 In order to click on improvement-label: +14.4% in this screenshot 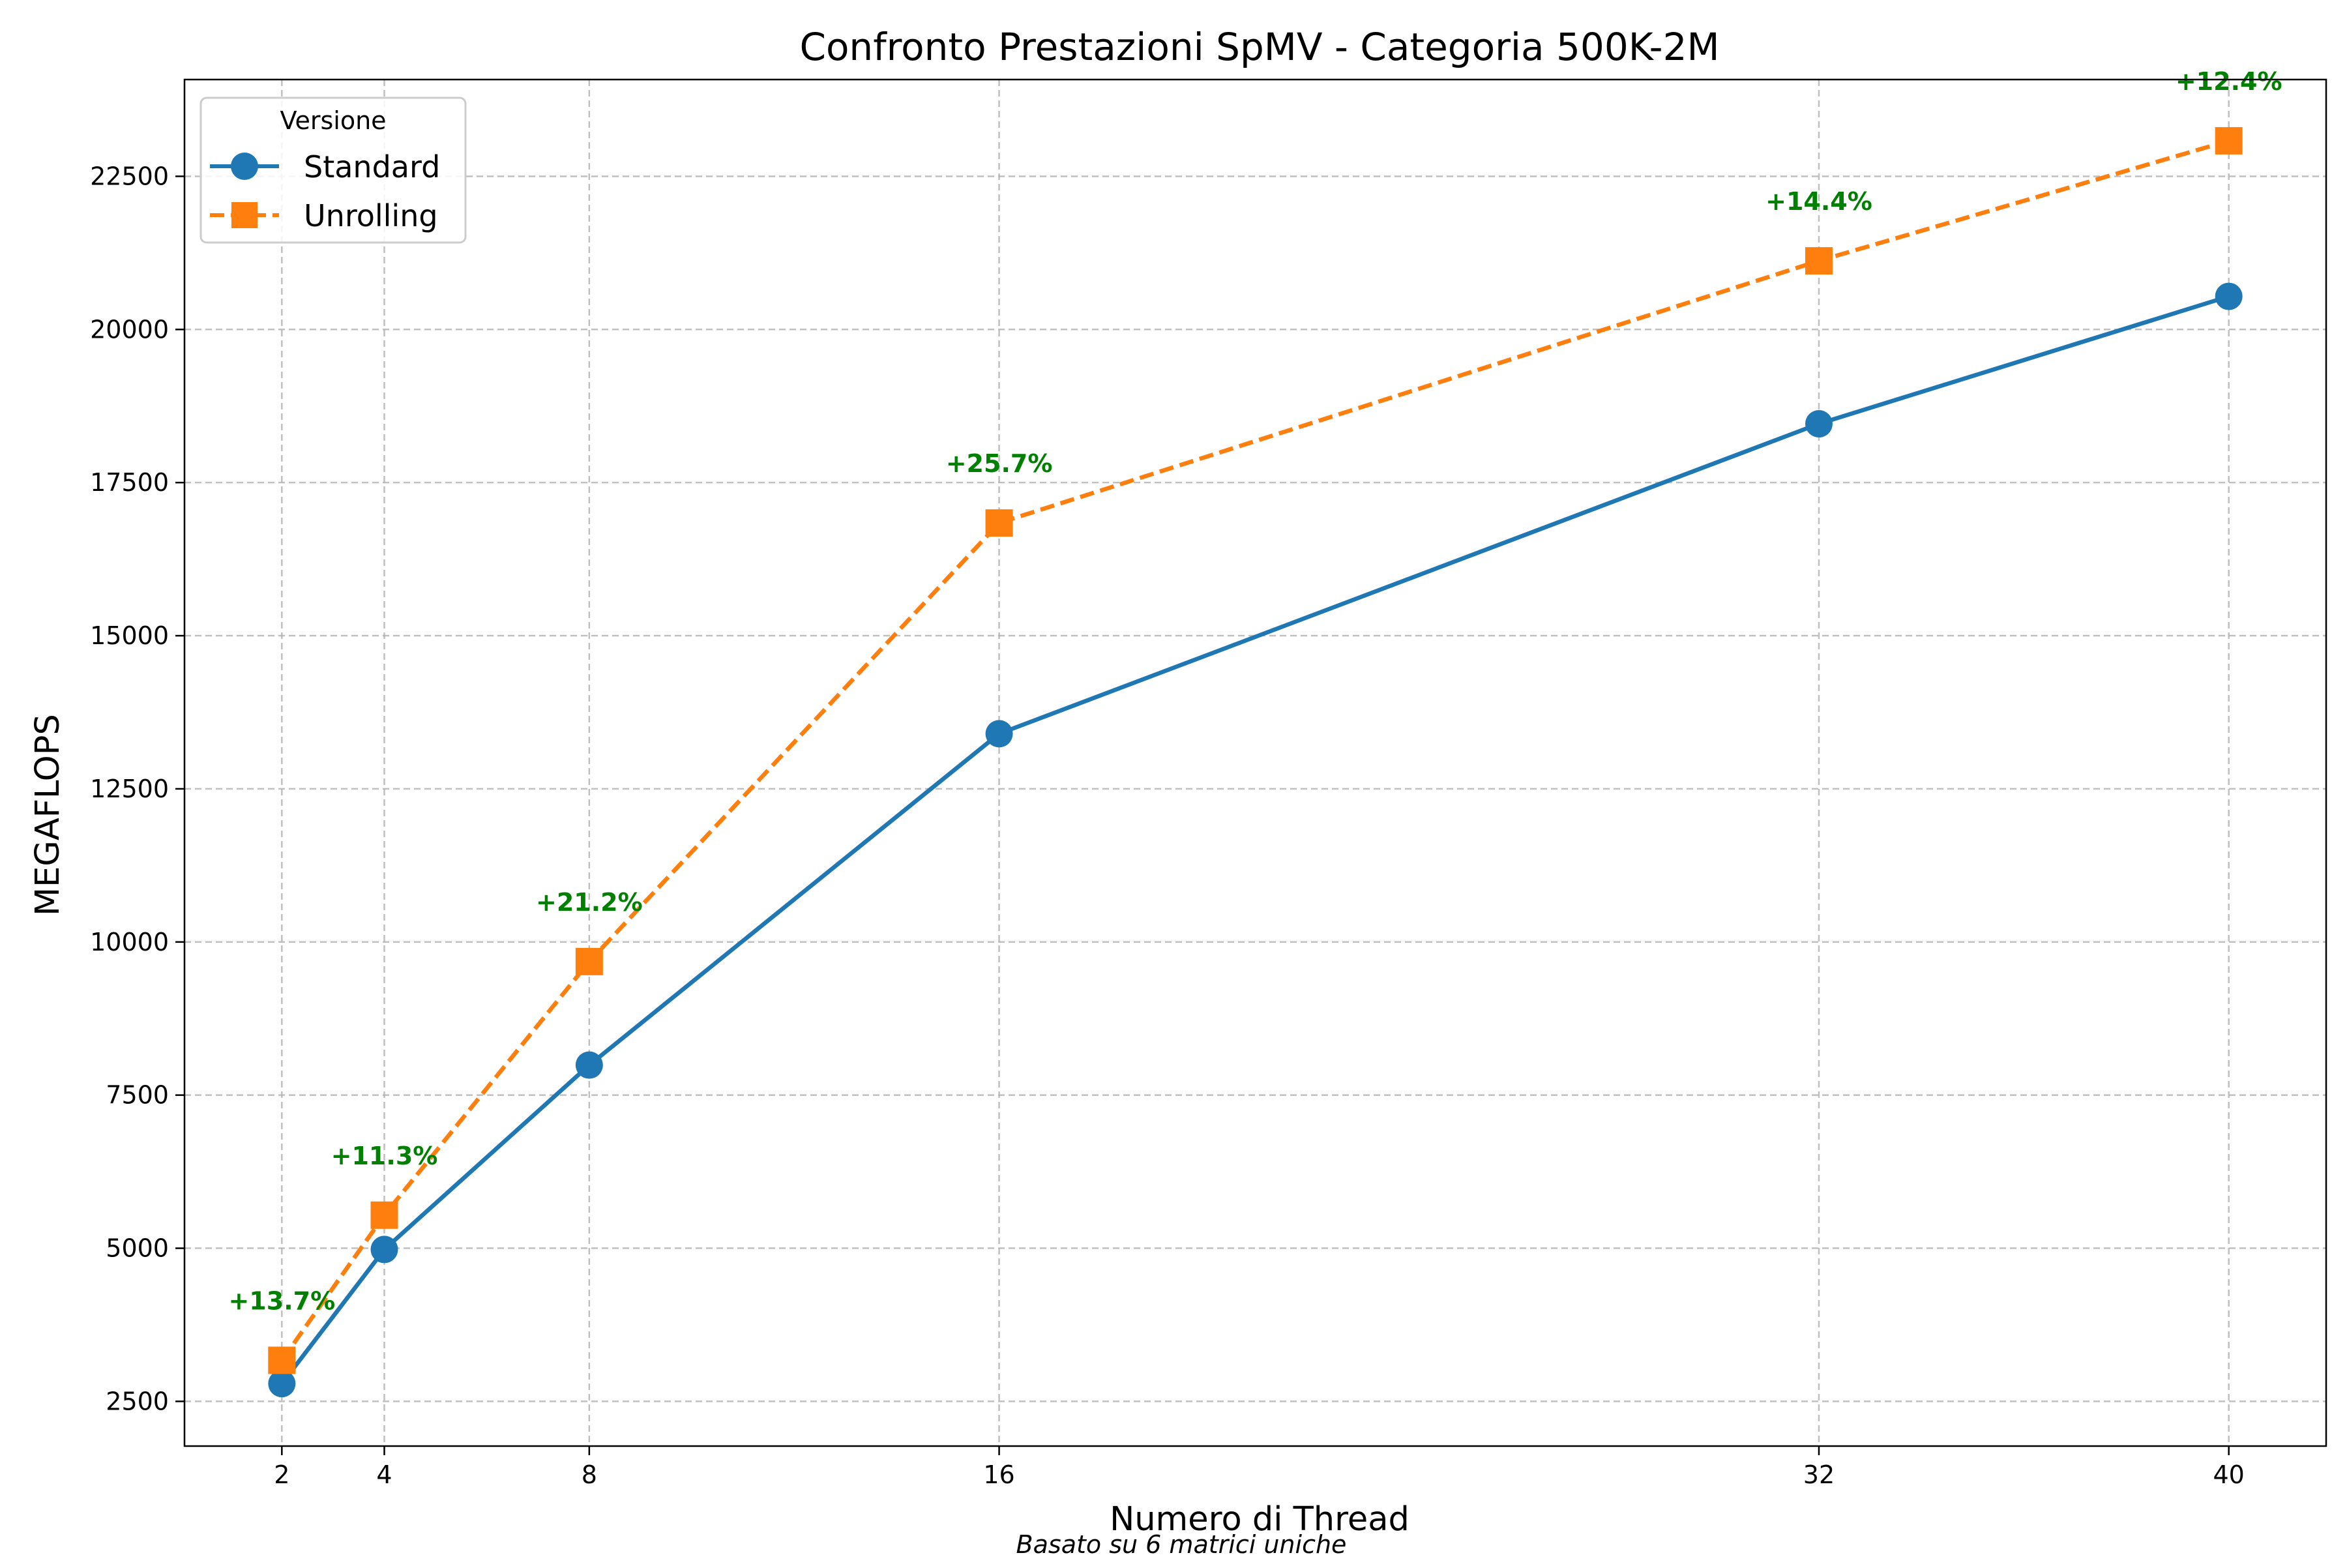, I will do `click(1818, 202)`.